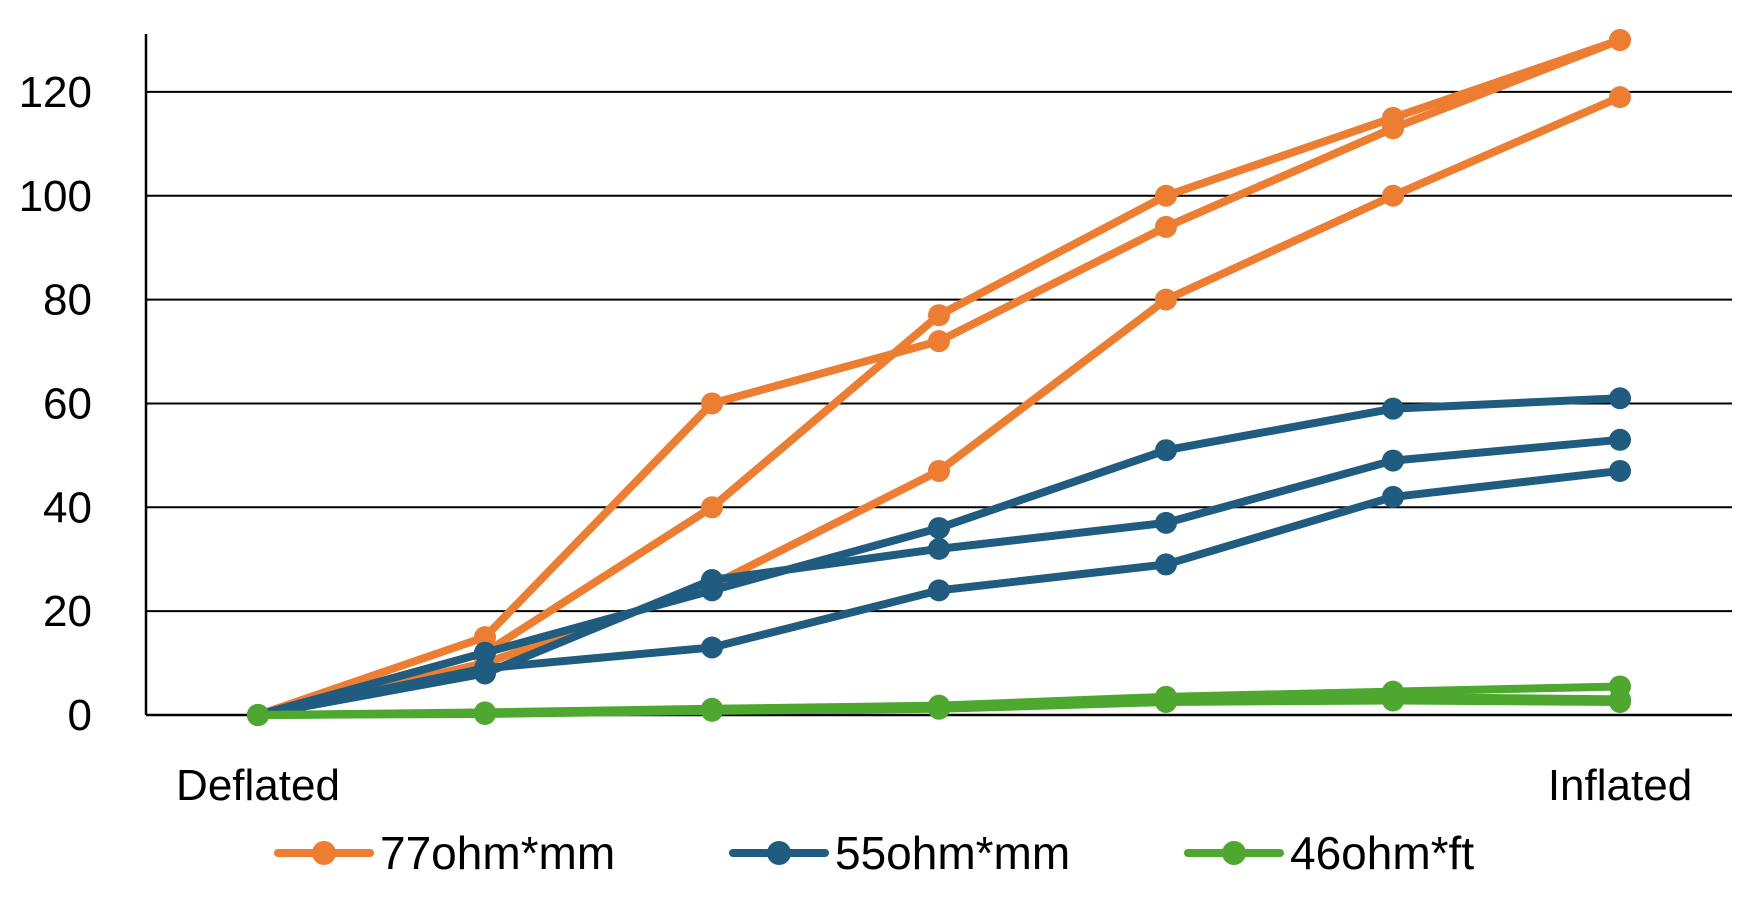  I want to click on y-tick-label: 0, so click(80, 715).